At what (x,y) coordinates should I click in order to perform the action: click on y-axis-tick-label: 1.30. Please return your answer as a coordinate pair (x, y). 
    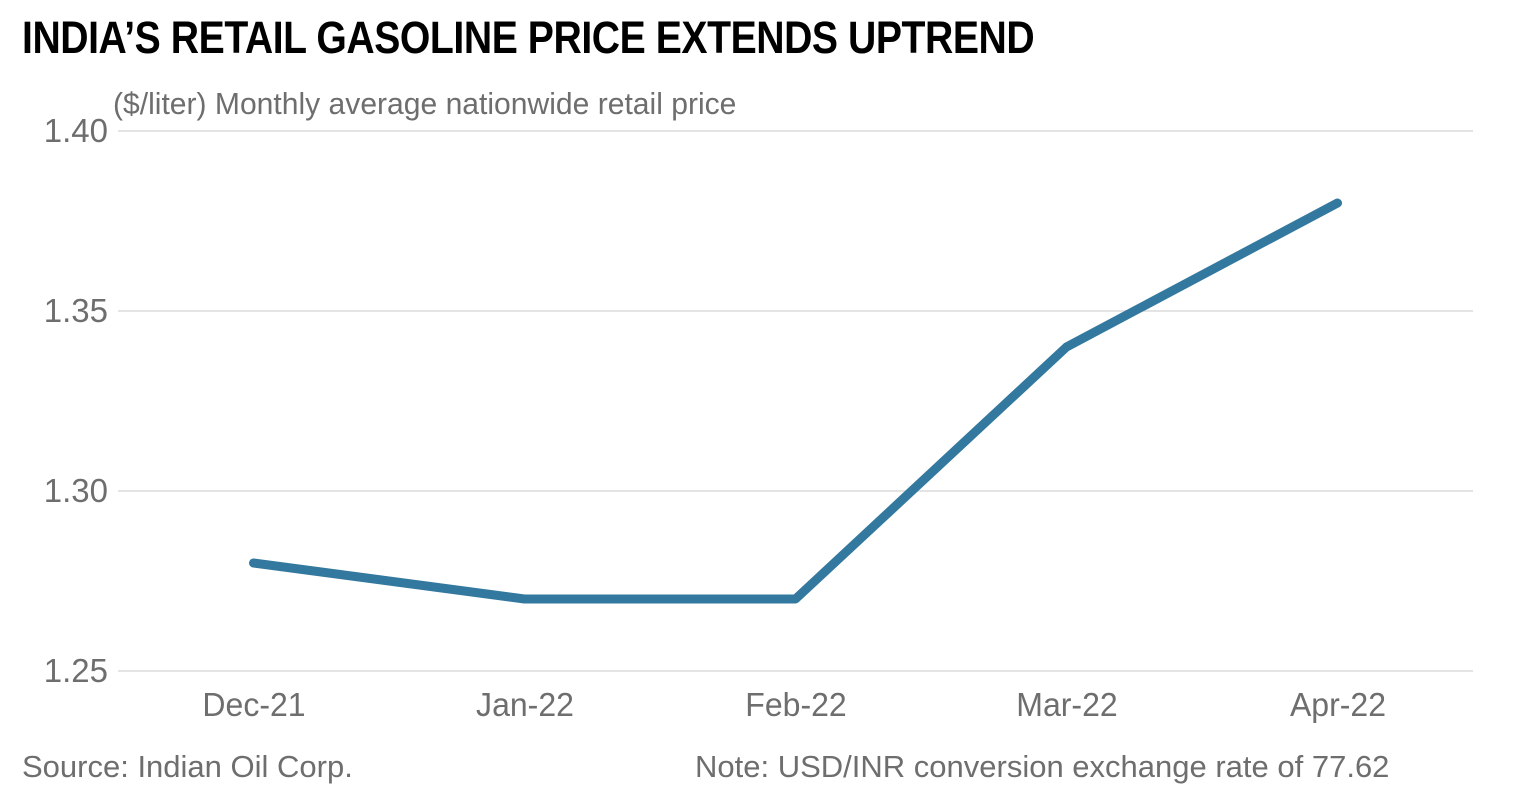
    Looking at the image, I should click on (75, 490).